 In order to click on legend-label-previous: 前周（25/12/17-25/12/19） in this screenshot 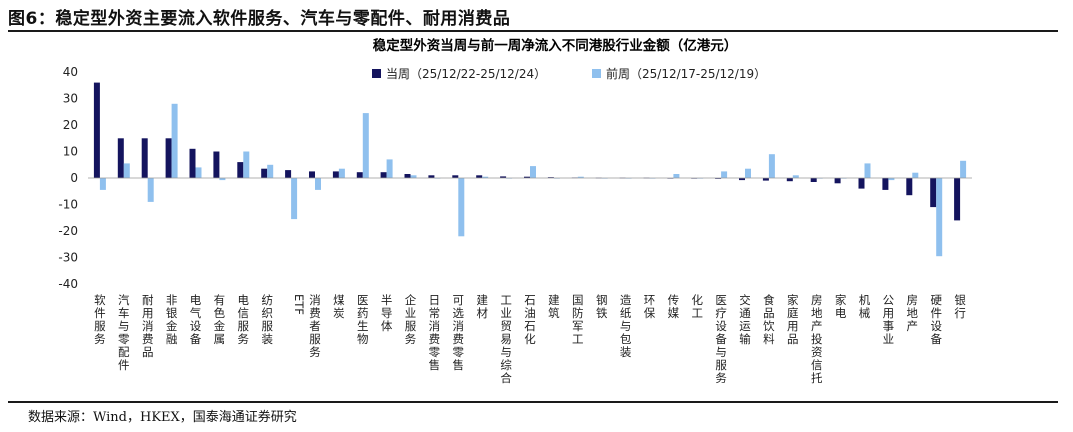, I will do `click(686, 73)`.